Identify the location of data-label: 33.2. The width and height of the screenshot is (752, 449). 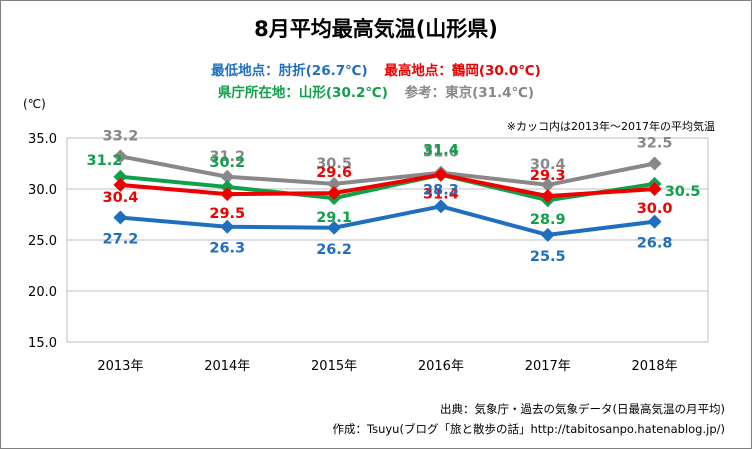
(121, 136).